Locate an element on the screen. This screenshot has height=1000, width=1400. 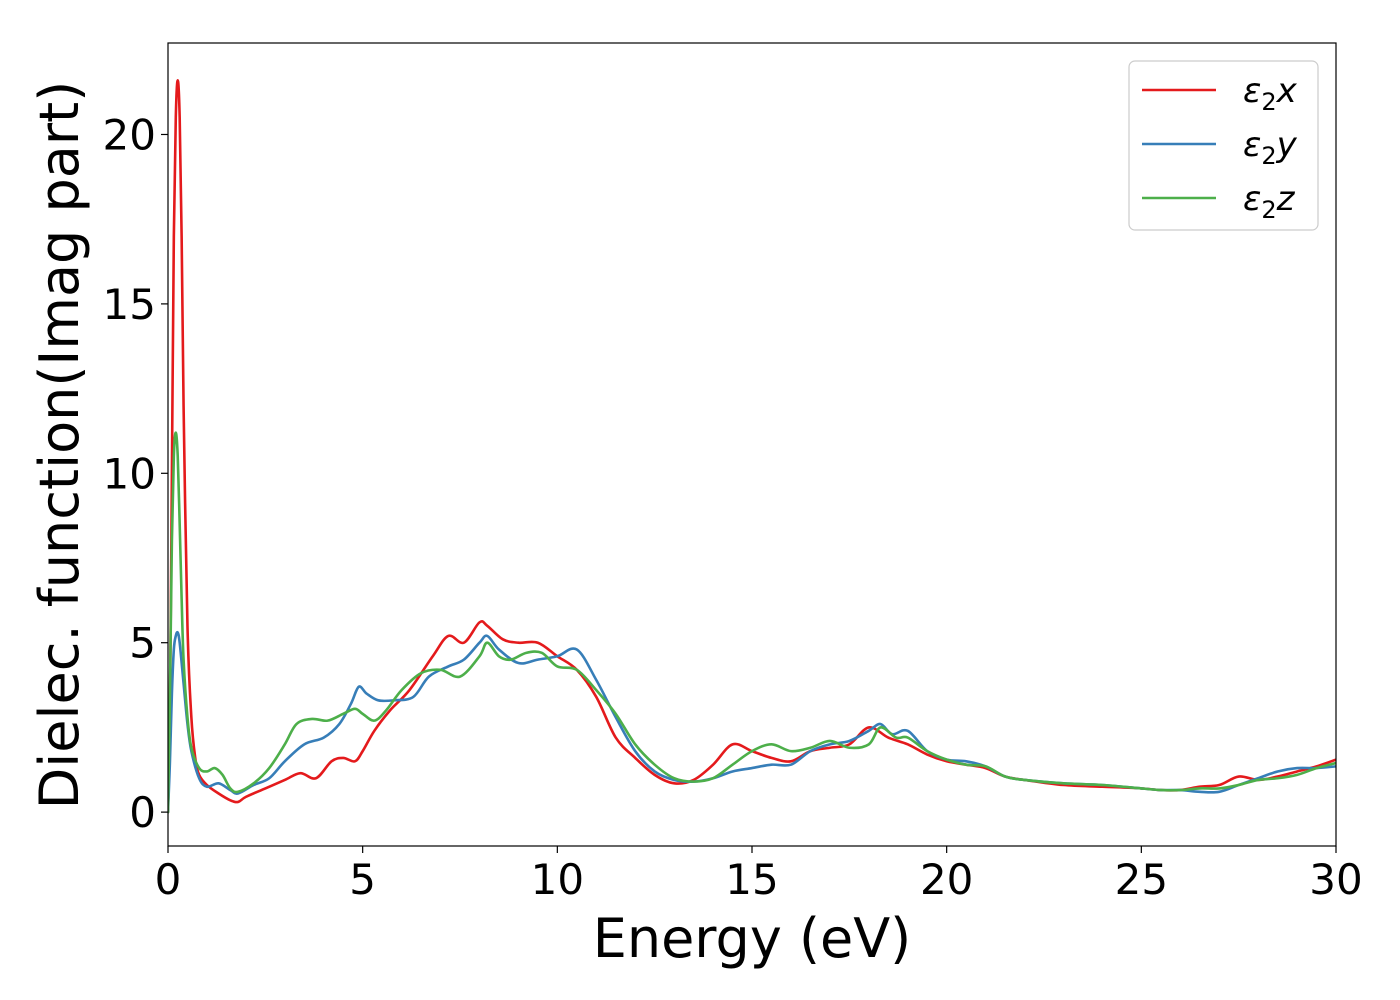
legend-label-x: ε2x is located at coordinates (1270, 93).